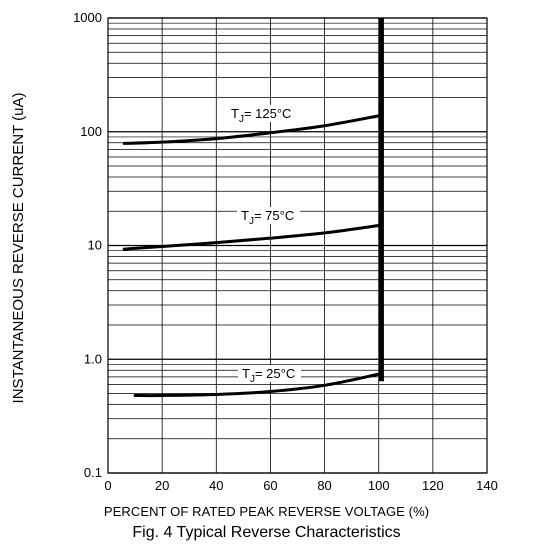 Image resolution: width=533 pixels, height=548 pixels. I want to click on x-tick-label: 100, so click(379, 485).